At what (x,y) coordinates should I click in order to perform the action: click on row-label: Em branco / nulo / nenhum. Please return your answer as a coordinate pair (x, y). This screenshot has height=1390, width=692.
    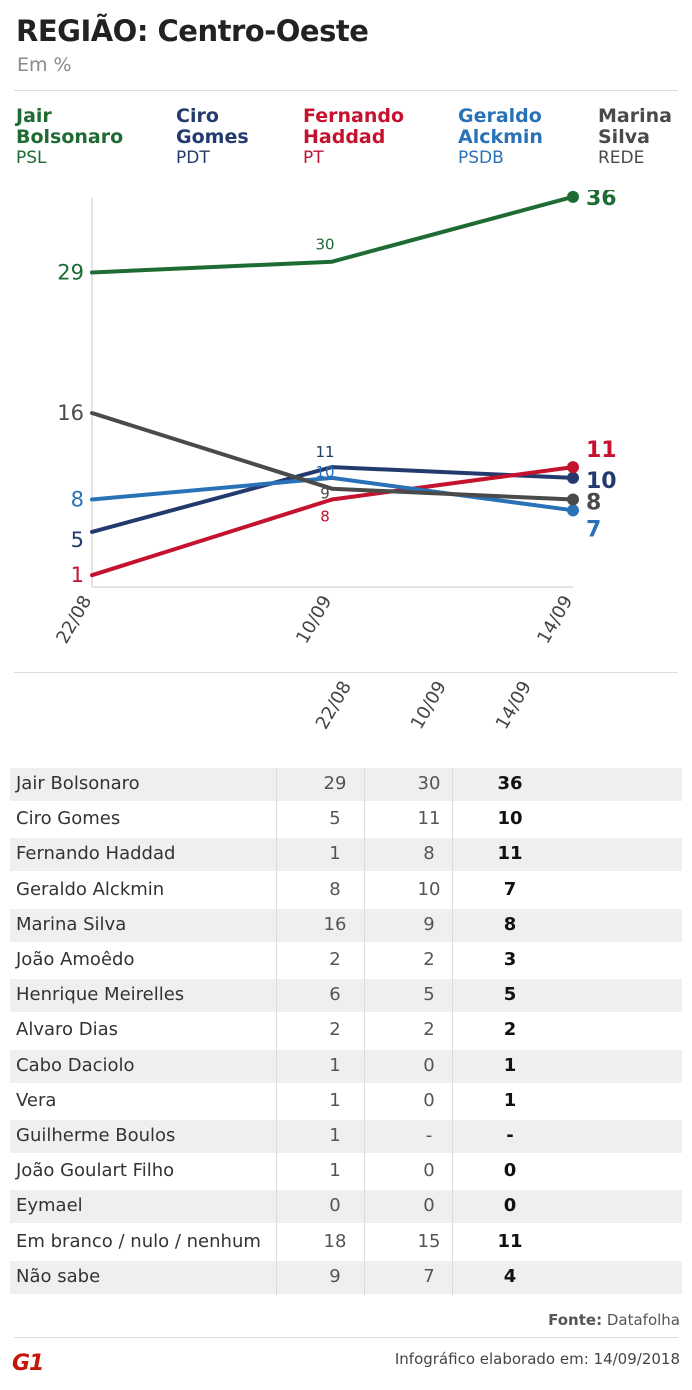
    Looking at the image, I should click on (138, 1241).